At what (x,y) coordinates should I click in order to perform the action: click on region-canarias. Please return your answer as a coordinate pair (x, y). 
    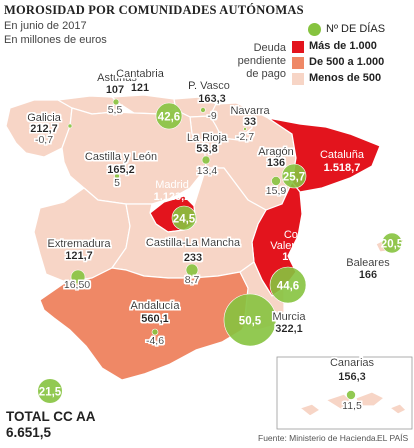
    Looking at the image, I should click on (353, 404).